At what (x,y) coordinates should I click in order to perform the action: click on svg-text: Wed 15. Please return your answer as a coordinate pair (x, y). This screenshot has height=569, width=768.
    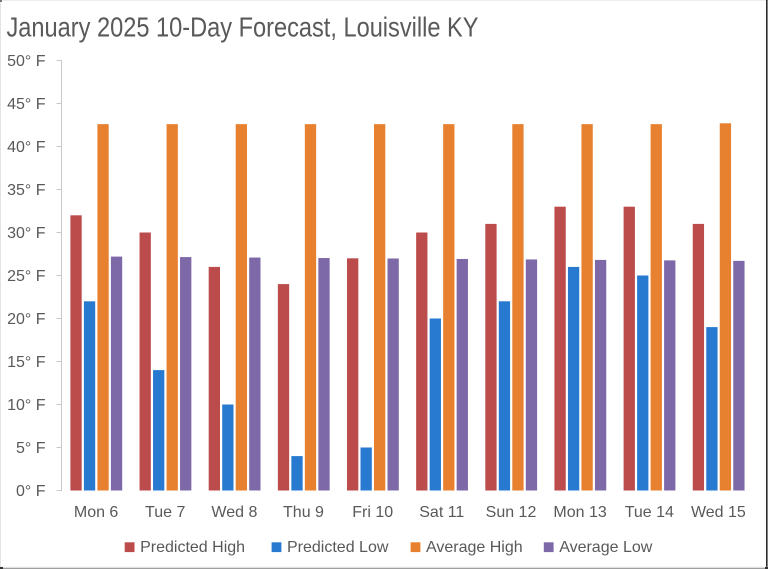
    Looking at the image, I should click on (718, 512).